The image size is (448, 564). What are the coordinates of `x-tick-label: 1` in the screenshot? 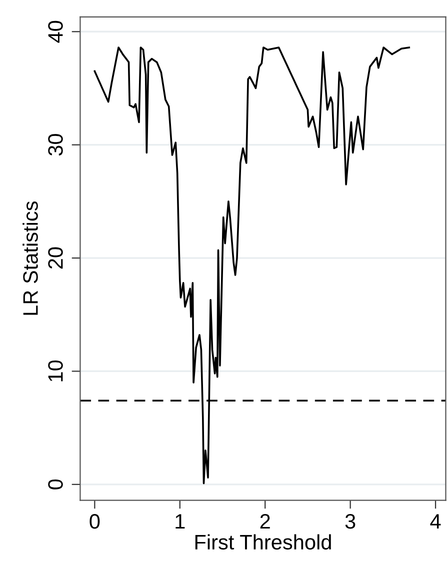 It's located at (180, 521).